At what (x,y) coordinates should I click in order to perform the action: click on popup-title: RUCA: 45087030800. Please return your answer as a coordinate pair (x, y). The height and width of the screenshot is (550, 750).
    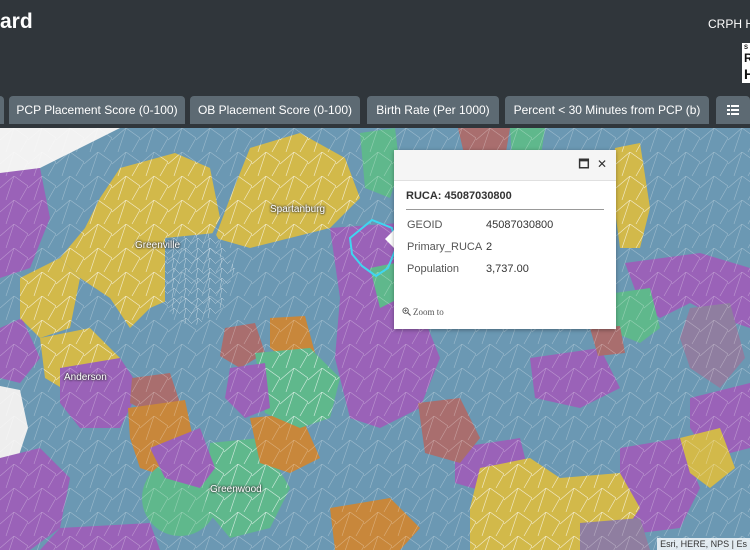
    Looking at the image, I should click on (459, 196).